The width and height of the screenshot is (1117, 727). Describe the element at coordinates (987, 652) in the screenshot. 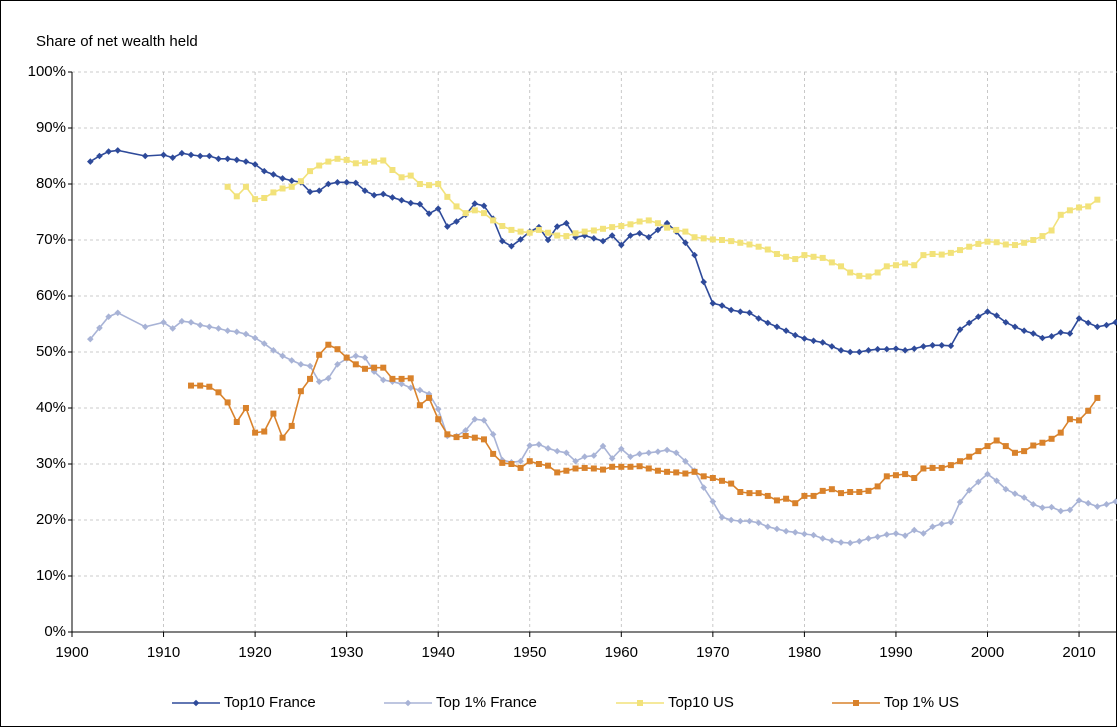

I see `x-tick-label: 2000` at that location.